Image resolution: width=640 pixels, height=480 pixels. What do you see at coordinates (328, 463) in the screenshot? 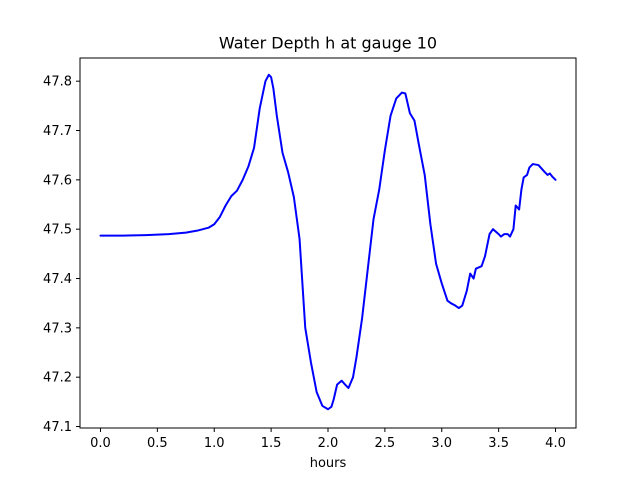
I see `x-axis-label: hours` at bounding box center [328, 463].